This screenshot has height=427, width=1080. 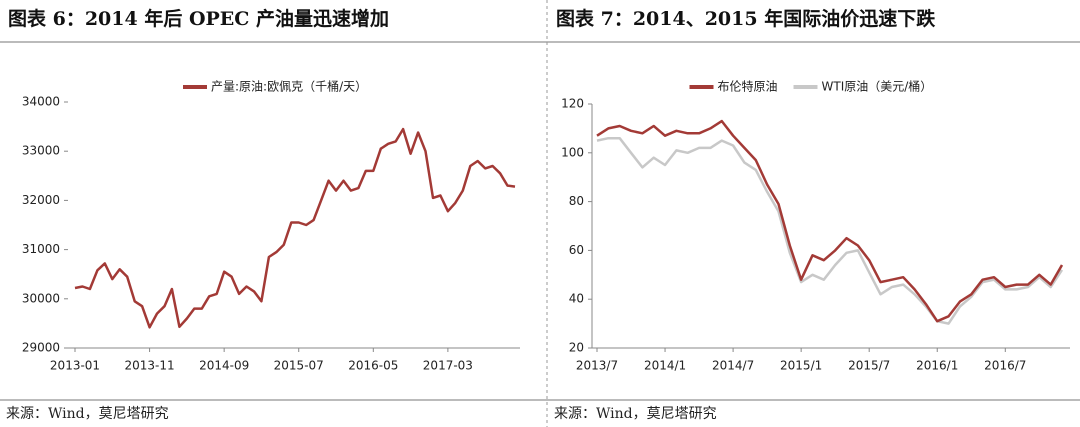 What do you see at coordinates (75, 366) in the screenshot?
I see `x-tick-label: 2013-01` at bounding box center [75, 366].